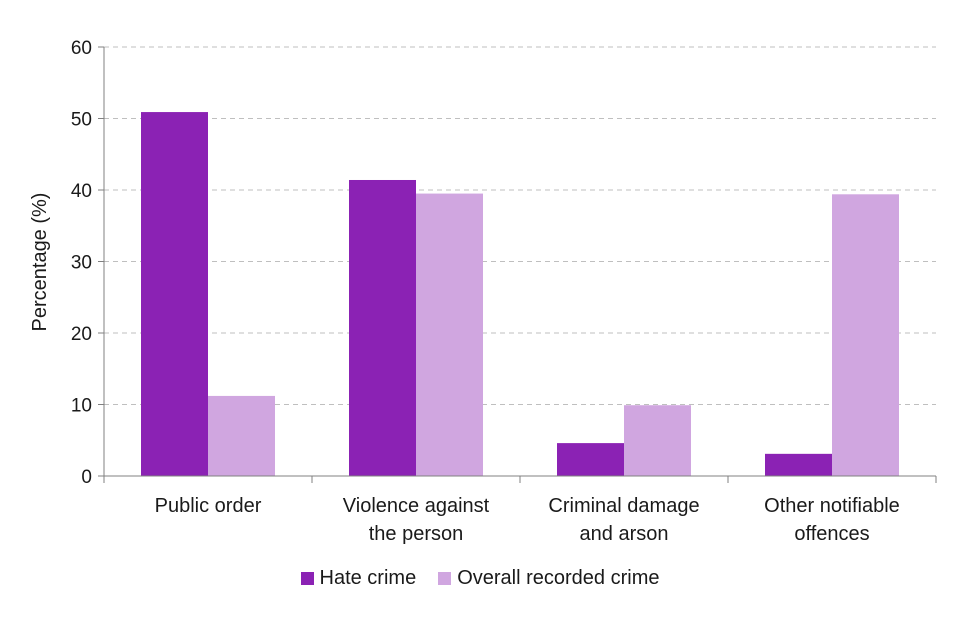 Image resolution: width=960 pixels, height=640 pixels. Describe the element at coordinates (831, 534) in the screenshot. I see `x-category-label-line: offences` at that location.